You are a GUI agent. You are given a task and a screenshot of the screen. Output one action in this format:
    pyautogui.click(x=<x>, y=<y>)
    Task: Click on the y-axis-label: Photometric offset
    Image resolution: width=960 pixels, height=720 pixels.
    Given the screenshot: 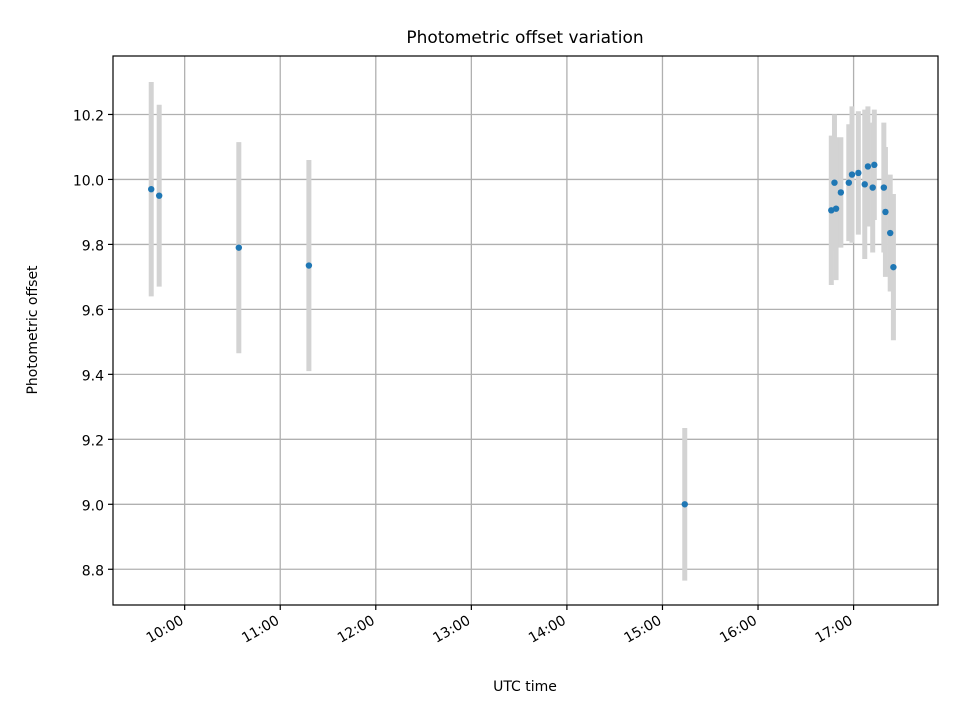 What is the action you would take?
    pyautogui.click(x=33, y=330)
    